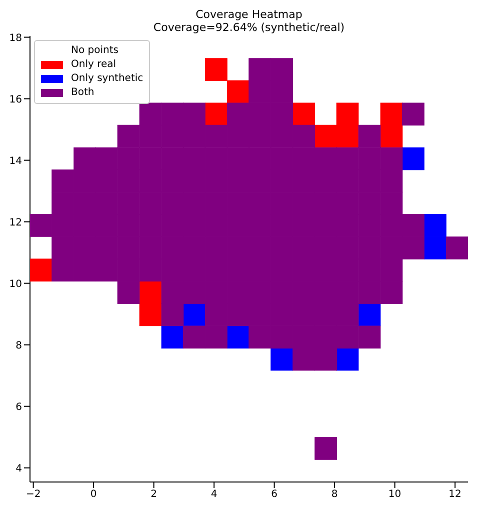 The image size is (484, 515). What do you see at coordinates (15, 161) in the screenshot?
I see `y-tick-label: 14` at bounding box center [15, 161].